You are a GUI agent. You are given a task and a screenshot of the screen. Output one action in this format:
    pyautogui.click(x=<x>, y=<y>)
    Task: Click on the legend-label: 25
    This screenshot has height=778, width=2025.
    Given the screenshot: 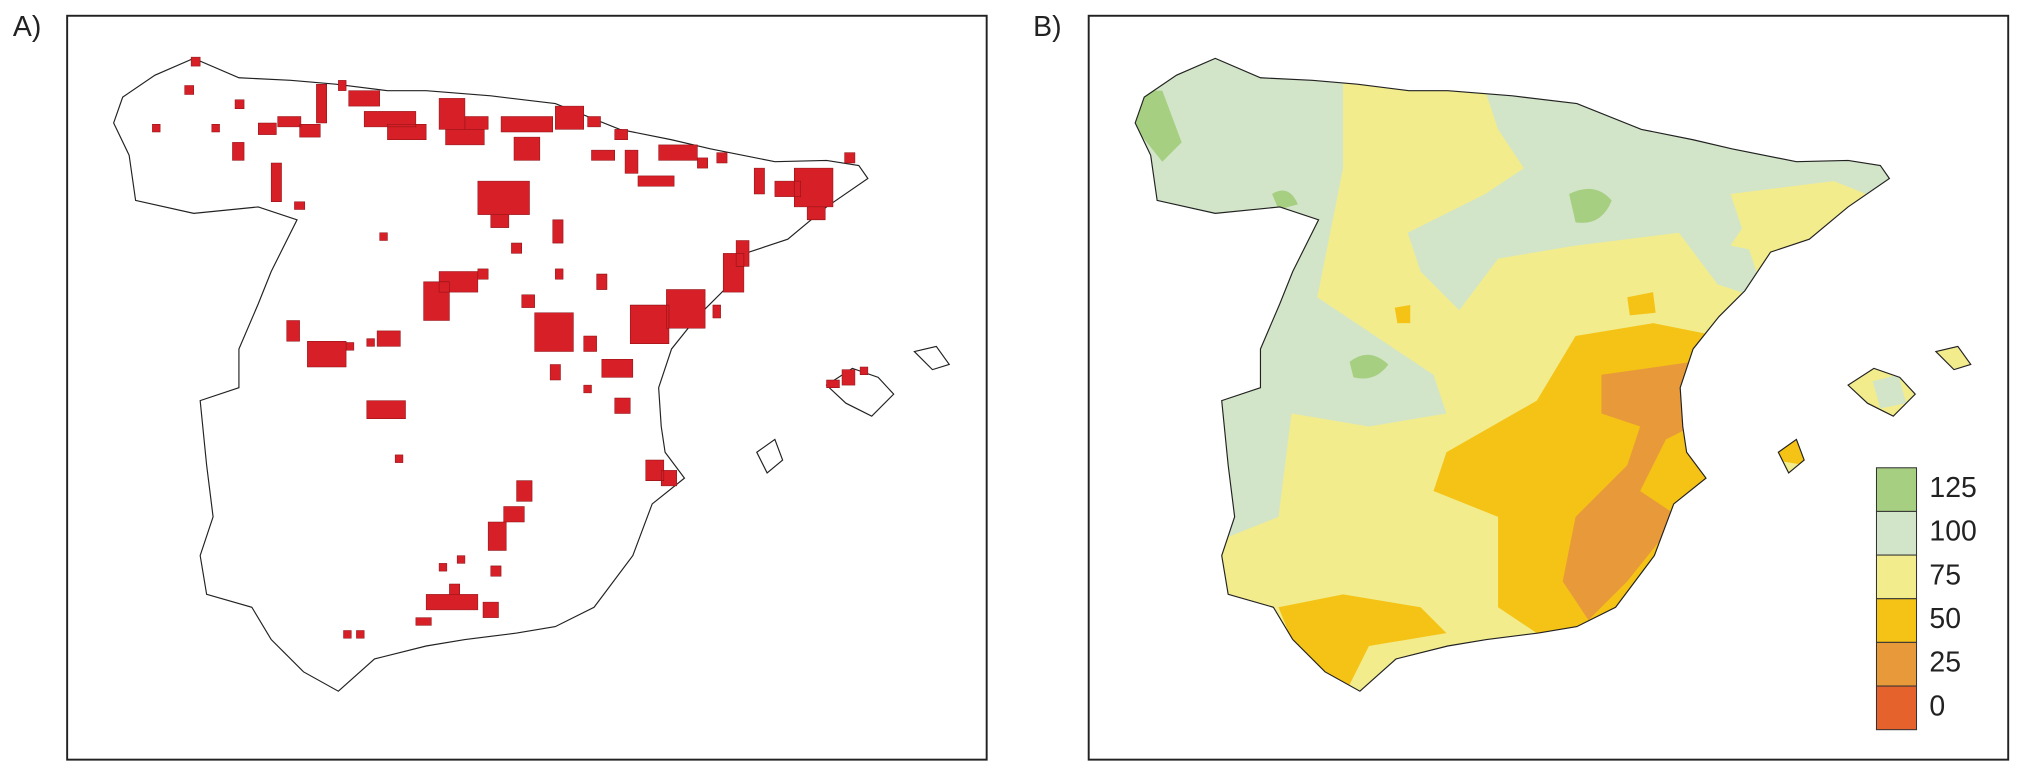 What is the action you would take?
    pyautogui.click(x=1945, y=663)
    